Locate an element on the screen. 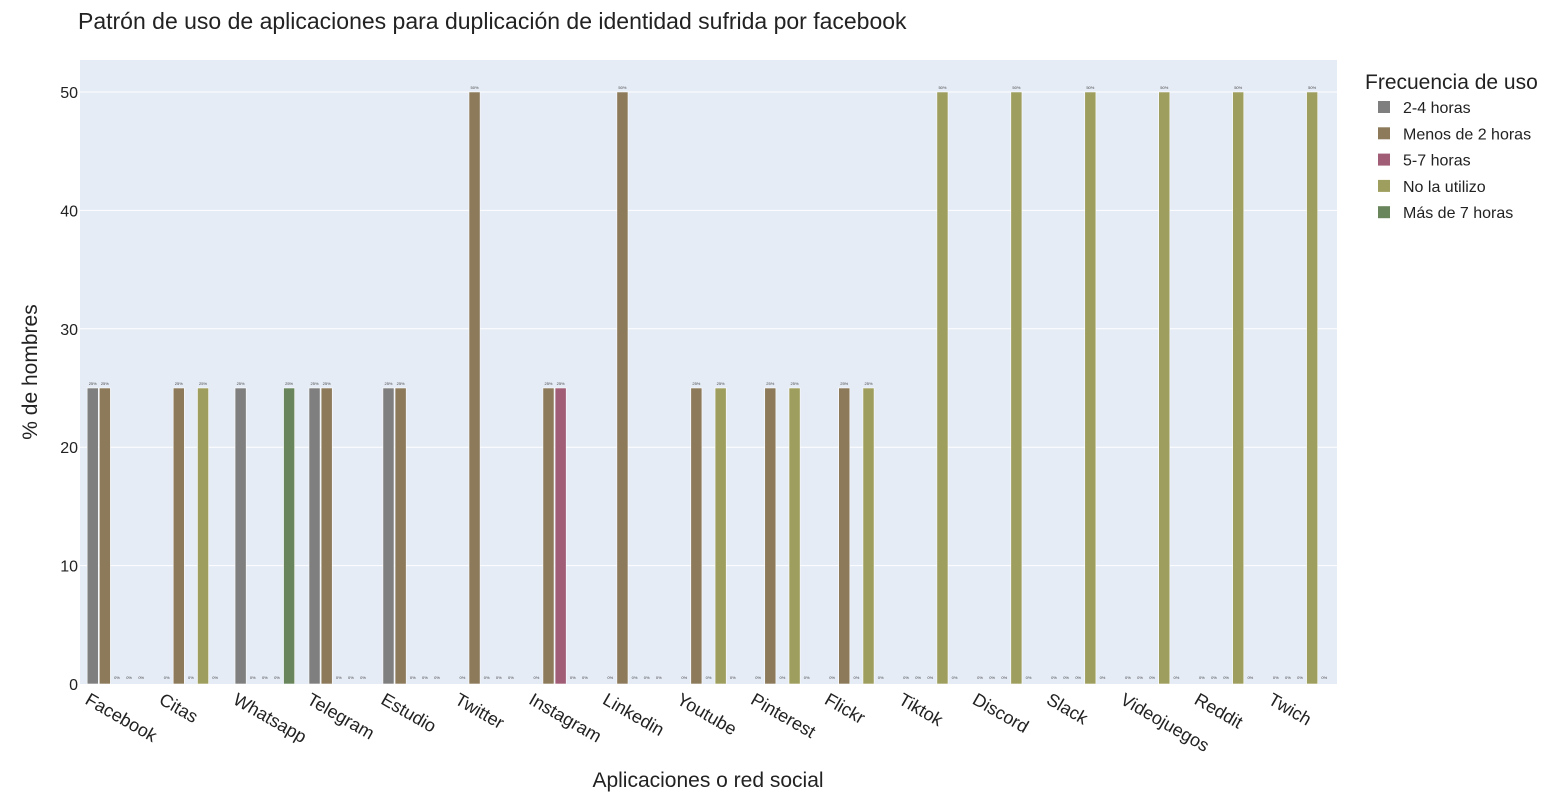  x-tick-label: Pinterest is located at coordinates (783, 715).